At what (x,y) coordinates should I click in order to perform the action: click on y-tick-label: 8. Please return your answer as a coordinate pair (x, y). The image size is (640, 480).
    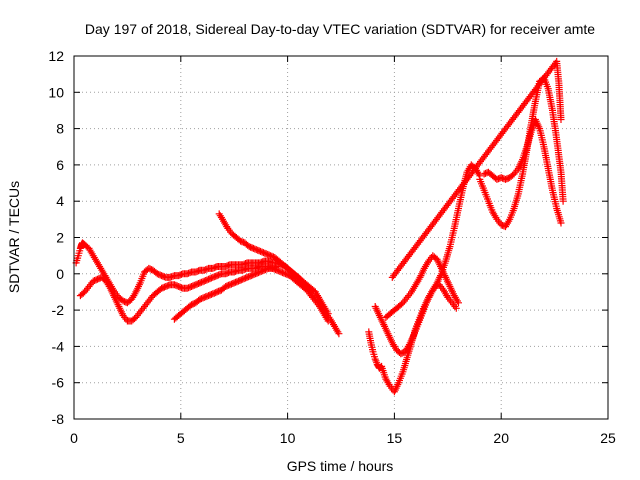
    Looking at the image, I should click on (60, 129).